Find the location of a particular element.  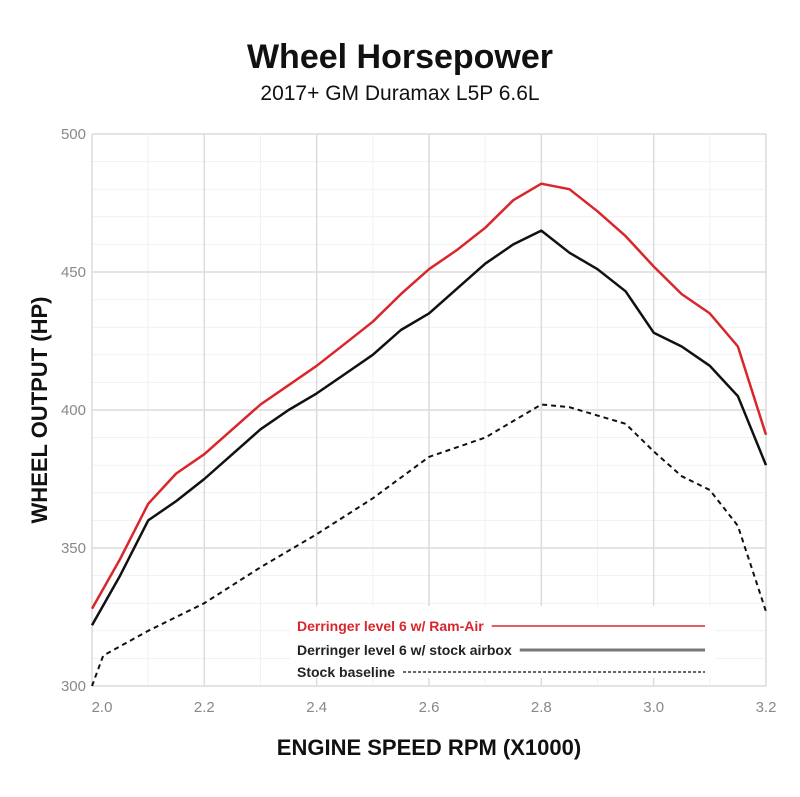

chart-subtitle: 2017+ GM Duramax L5P 6.6L is located at coordinates (400, 93).